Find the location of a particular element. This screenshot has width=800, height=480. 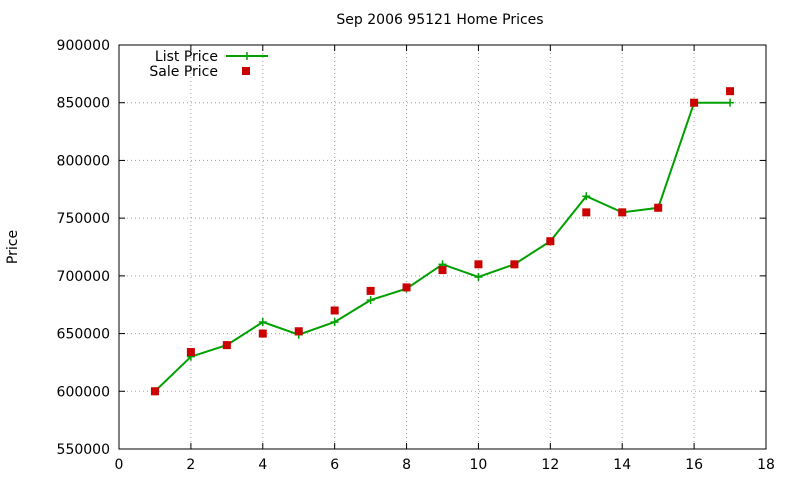

chart-title: Sep 2006 95121 Home Prices is located at coordinates (440, 20).